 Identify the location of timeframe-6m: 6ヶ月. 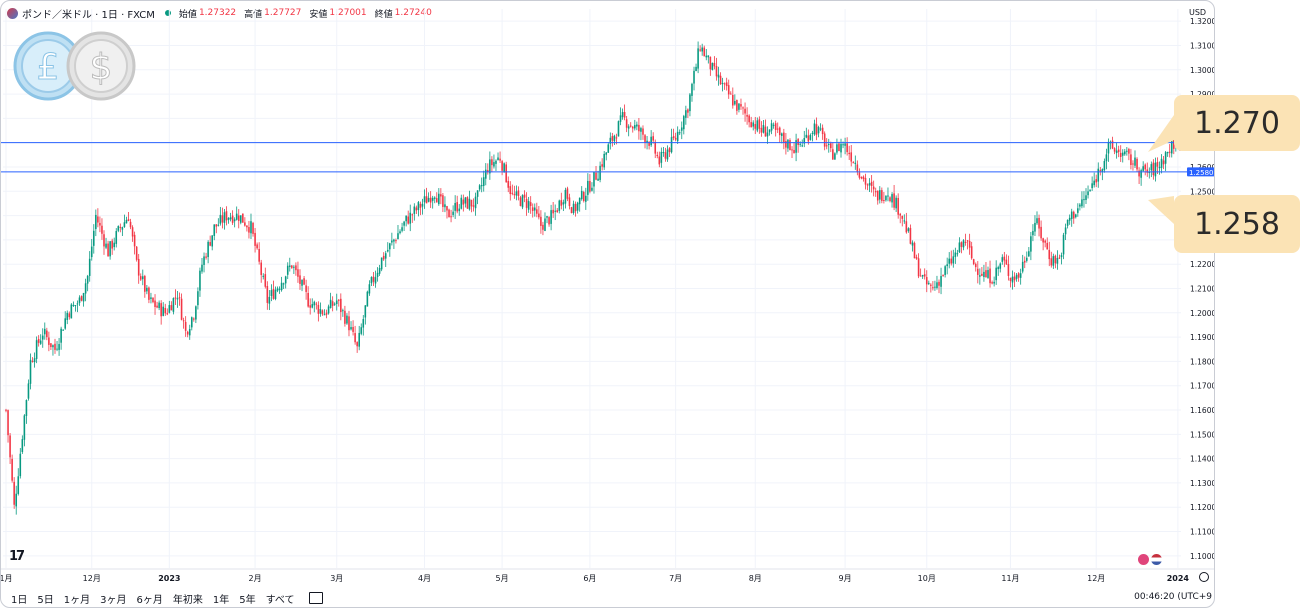
(149, 600).